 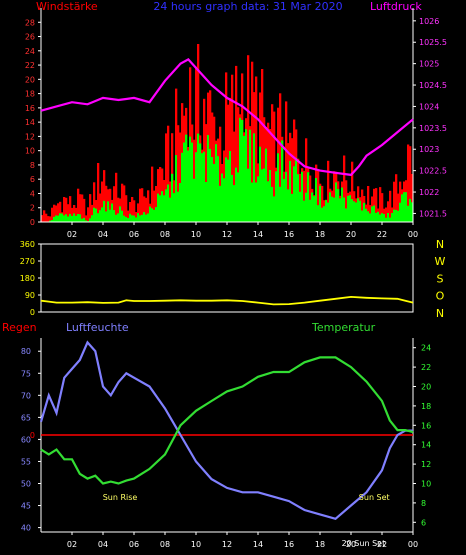 What do you see at coordinates (134, 234) in the screenshot?
I see `x-tick-label: 06` at bounding box center [134, 234].